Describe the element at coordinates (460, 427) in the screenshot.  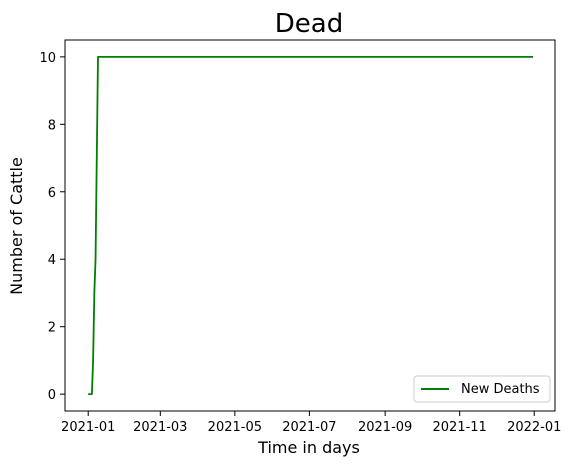
I see `x-tick-label: 2021-11` at that location.